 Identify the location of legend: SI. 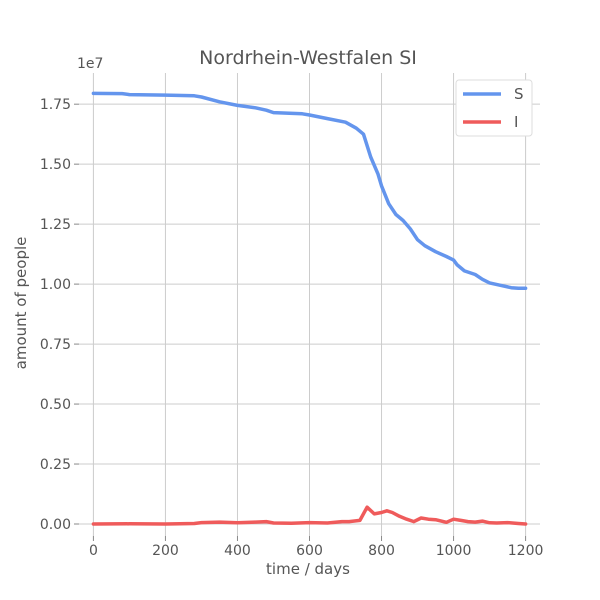
(494, 108).